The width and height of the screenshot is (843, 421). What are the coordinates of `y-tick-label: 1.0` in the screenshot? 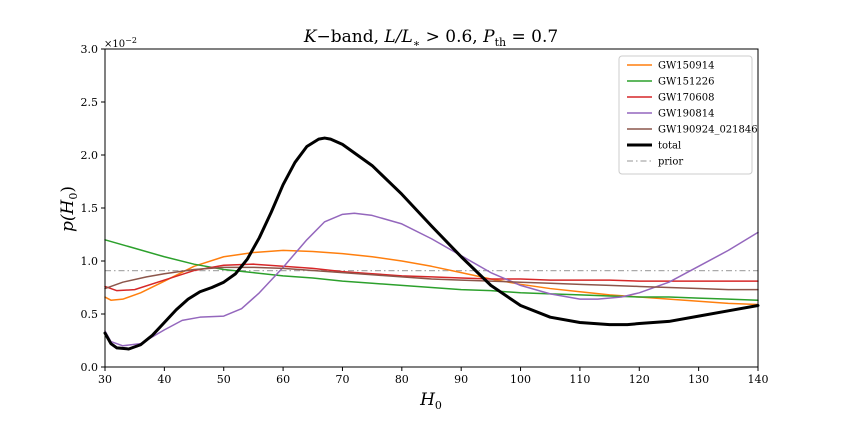 It's located at (90, 261).